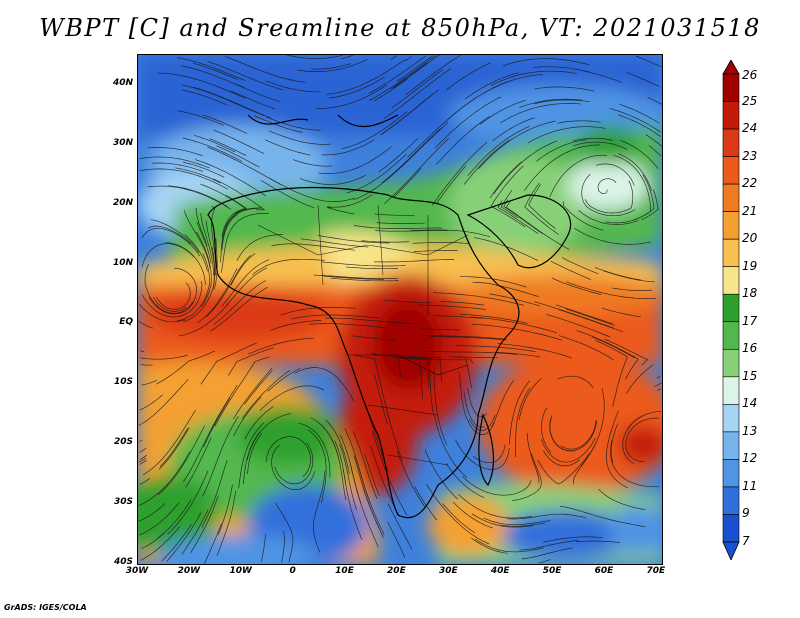  What do you see at coordinates (746, 513) in the screenshot?
I see `colorbar-label: 9` at bounding box center [746, 513].